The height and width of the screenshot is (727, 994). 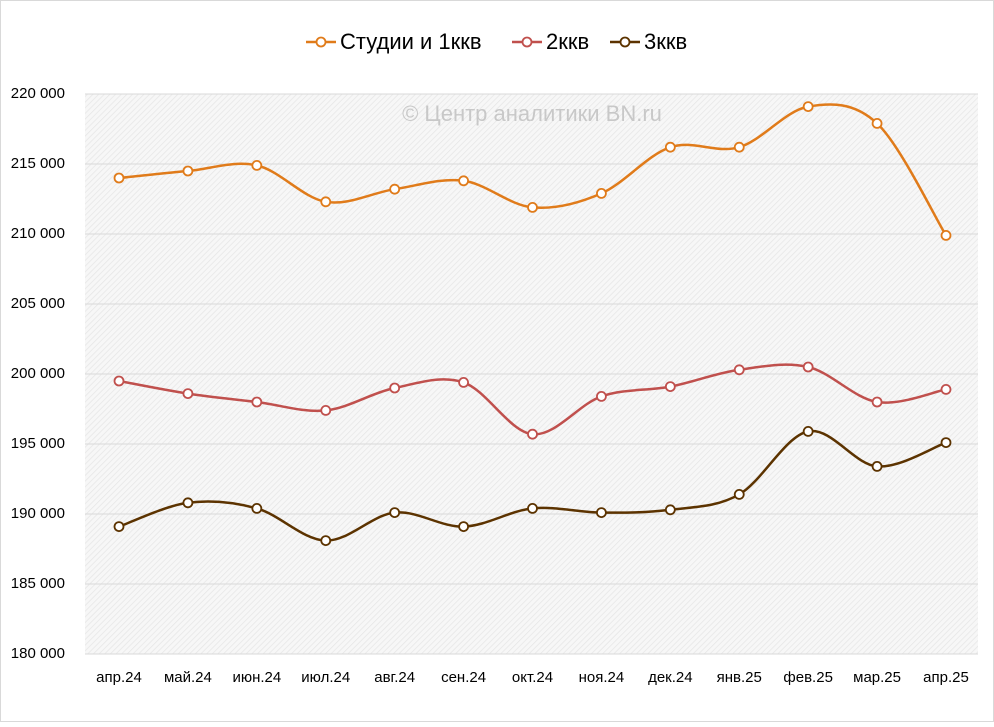 What do you see at coordinates (670, 677) in the screenshot?
I see `x-tick-label: дек.24` at bounding box center [670, 677].